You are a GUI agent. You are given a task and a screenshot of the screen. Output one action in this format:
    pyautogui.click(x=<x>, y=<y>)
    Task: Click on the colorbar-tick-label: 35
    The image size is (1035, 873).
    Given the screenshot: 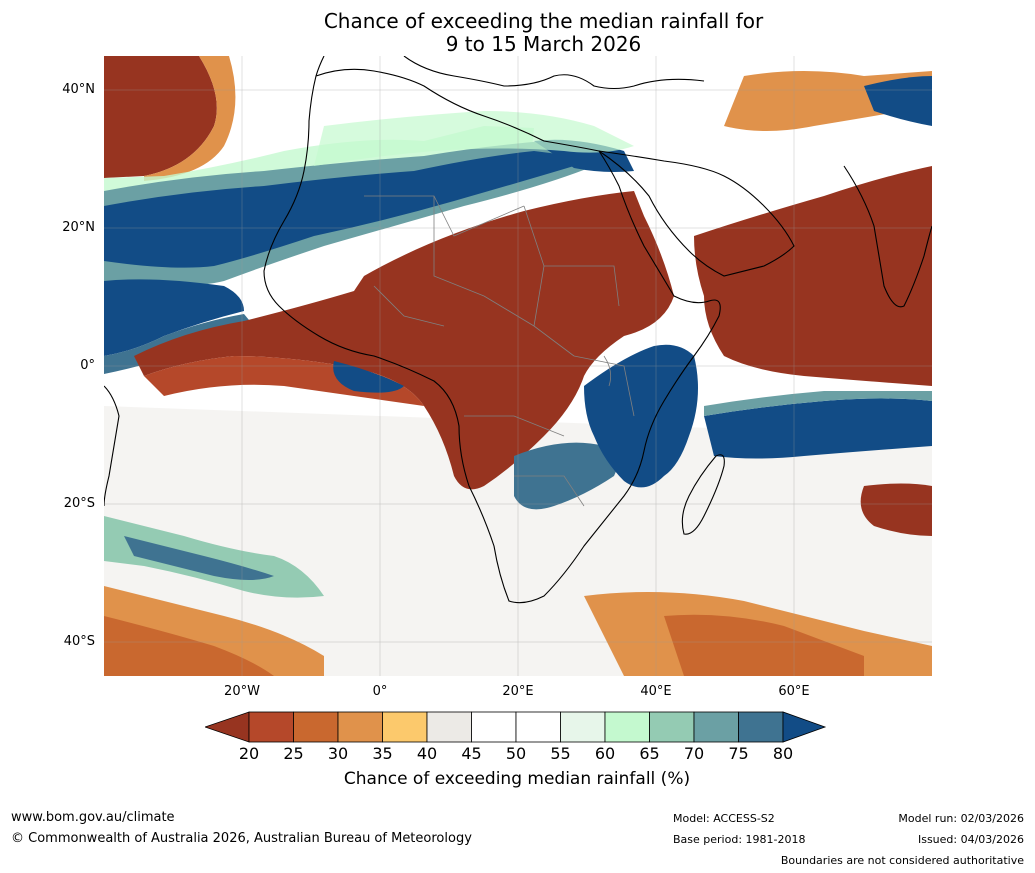 What is the action you would take?
    pyautogui.click(x=382, y=753)
    